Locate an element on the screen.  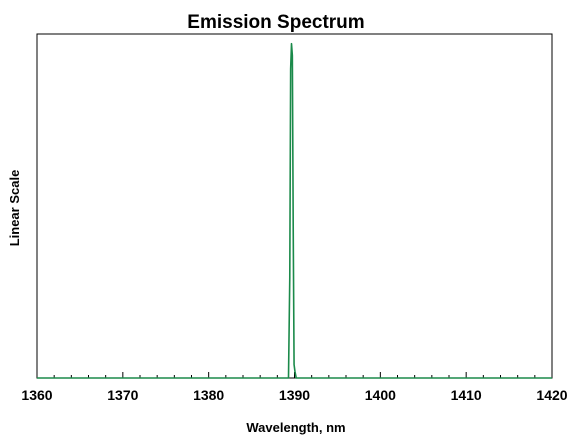
x-axis-ticks: 1360 1370 1380 1390 1400 1410 1420 is located at coordinates (294, 387).